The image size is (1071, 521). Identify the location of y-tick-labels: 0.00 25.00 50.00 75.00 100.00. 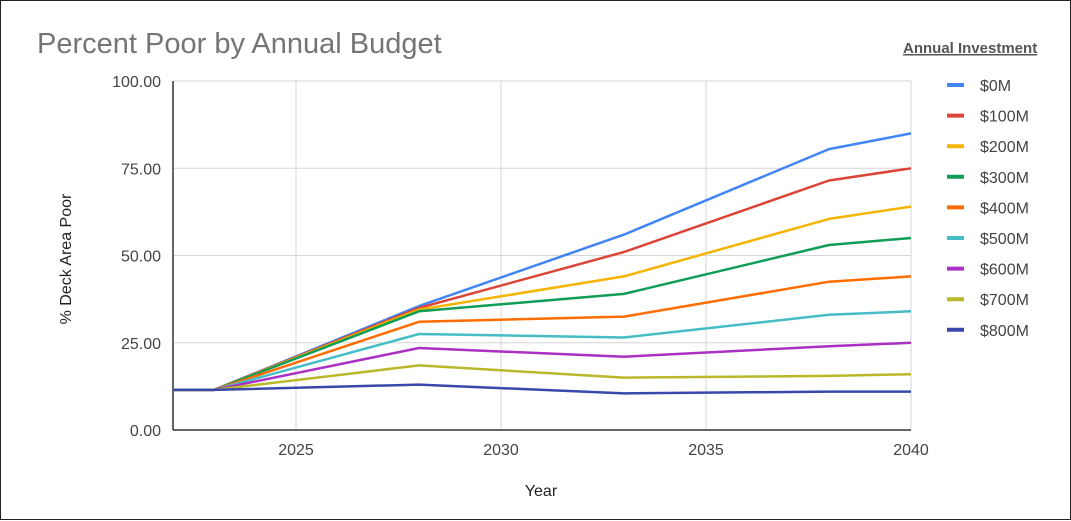
(136, 257).